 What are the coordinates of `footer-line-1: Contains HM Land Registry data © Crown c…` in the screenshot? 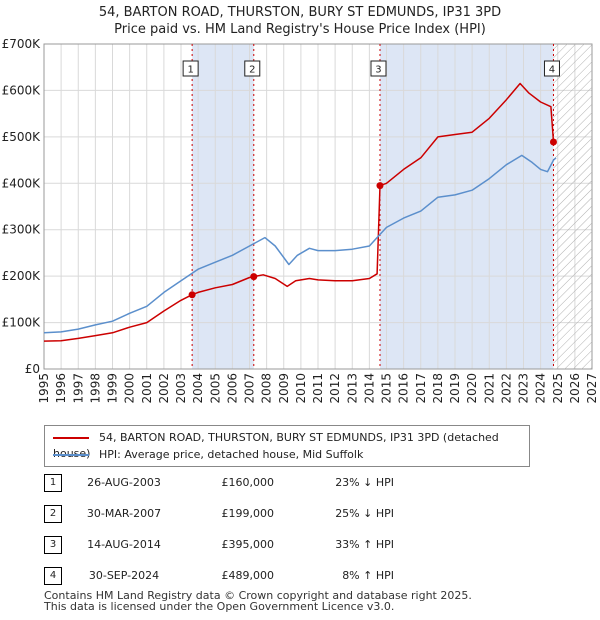 It's located at (258, 595).